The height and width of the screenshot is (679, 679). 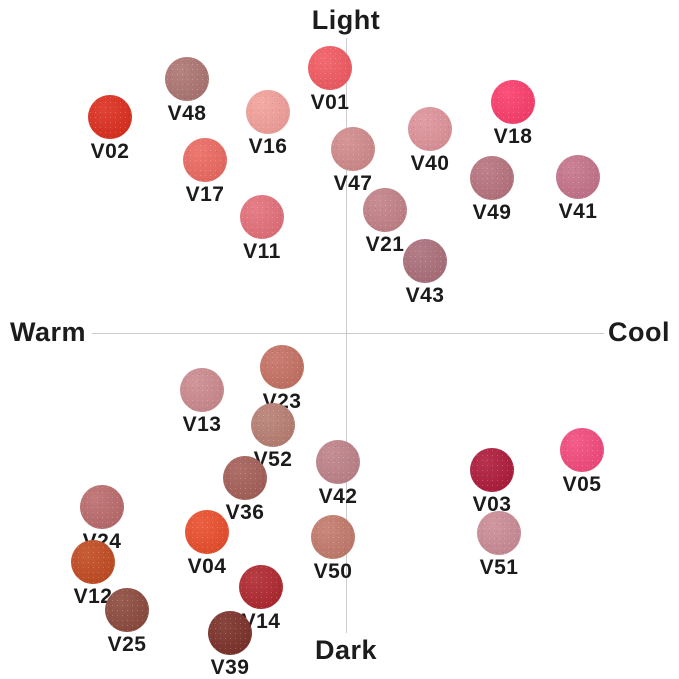 What do you see at coordinates (333, 537) in the screenshot?
I see `shade-dot-v50` at bounding box center [333, 537].